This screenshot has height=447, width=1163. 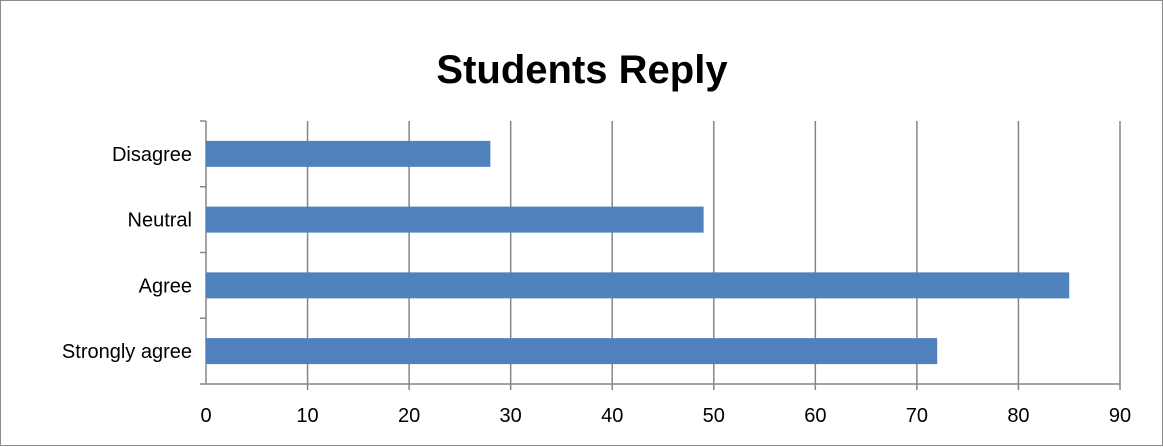 I want to click on y-category-label-disagree: Disagree, so click(x=152, y=155).